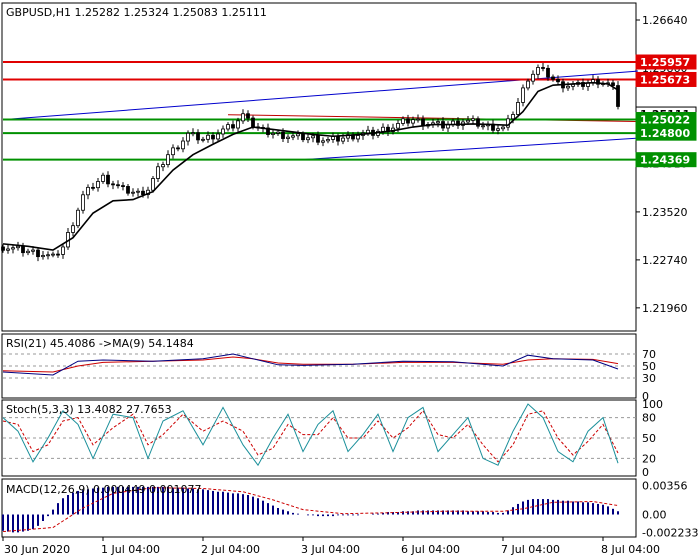  Describe the element at coordinates (652, 404) in the screenshot. I see `stoch-tick-label: 100` at that location.